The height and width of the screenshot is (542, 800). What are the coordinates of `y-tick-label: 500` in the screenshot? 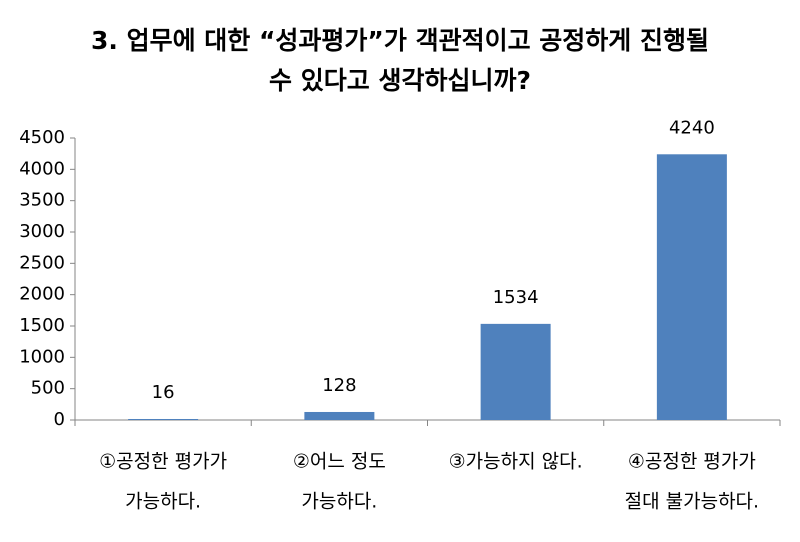 It's located at (48, 388).